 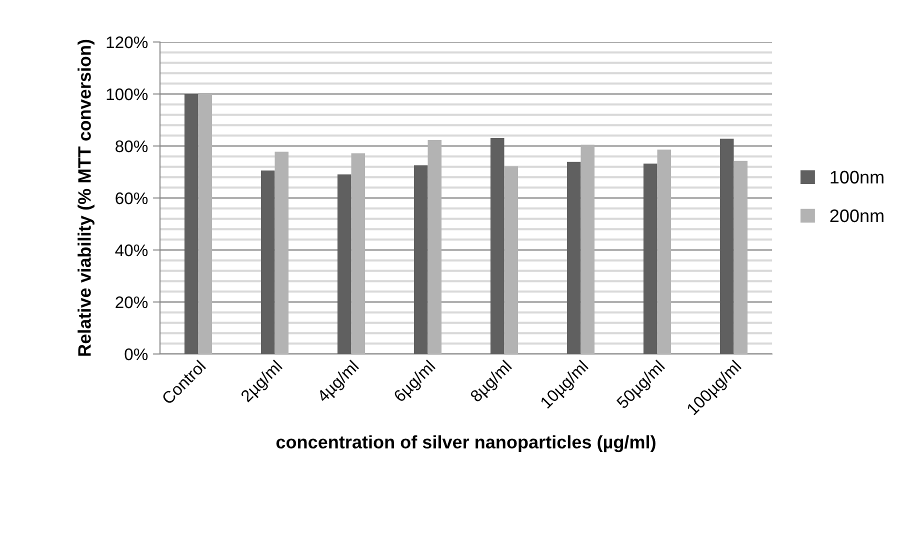 What do you see at coordinates (132, 302) in the screenshot?
I see `y-tick-label: 20%` at bounding box center [132, 302].